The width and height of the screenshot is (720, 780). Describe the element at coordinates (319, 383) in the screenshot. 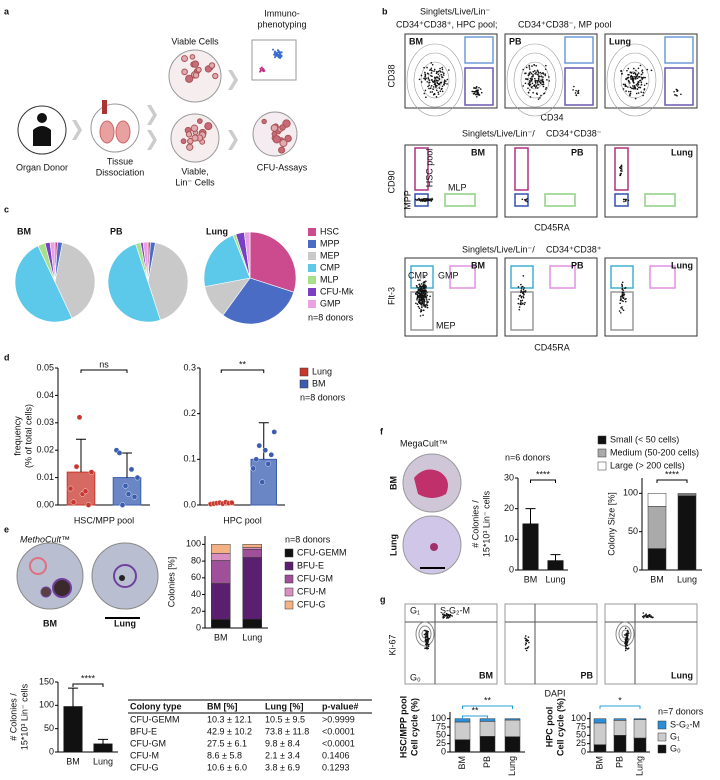

I see `legend-label: BM` at that location.